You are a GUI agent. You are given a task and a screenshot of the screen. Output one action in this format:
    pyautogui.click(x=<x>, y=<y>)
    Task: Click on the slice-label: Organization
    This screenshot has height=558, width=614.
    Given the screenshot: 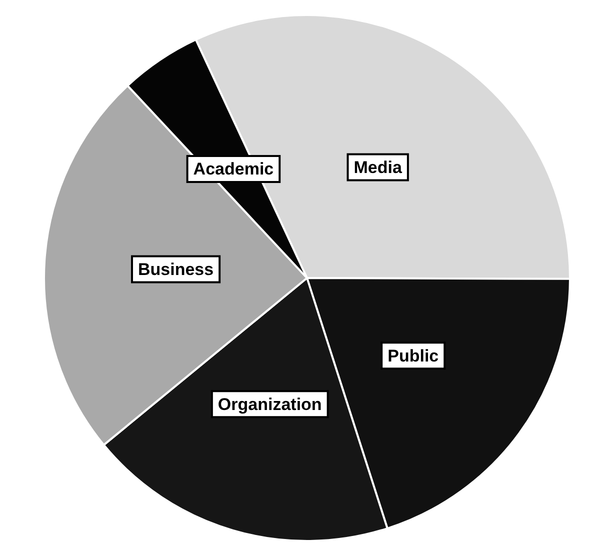 What is the action you would take?
    pyautogui.click(x=270, y=404)
    